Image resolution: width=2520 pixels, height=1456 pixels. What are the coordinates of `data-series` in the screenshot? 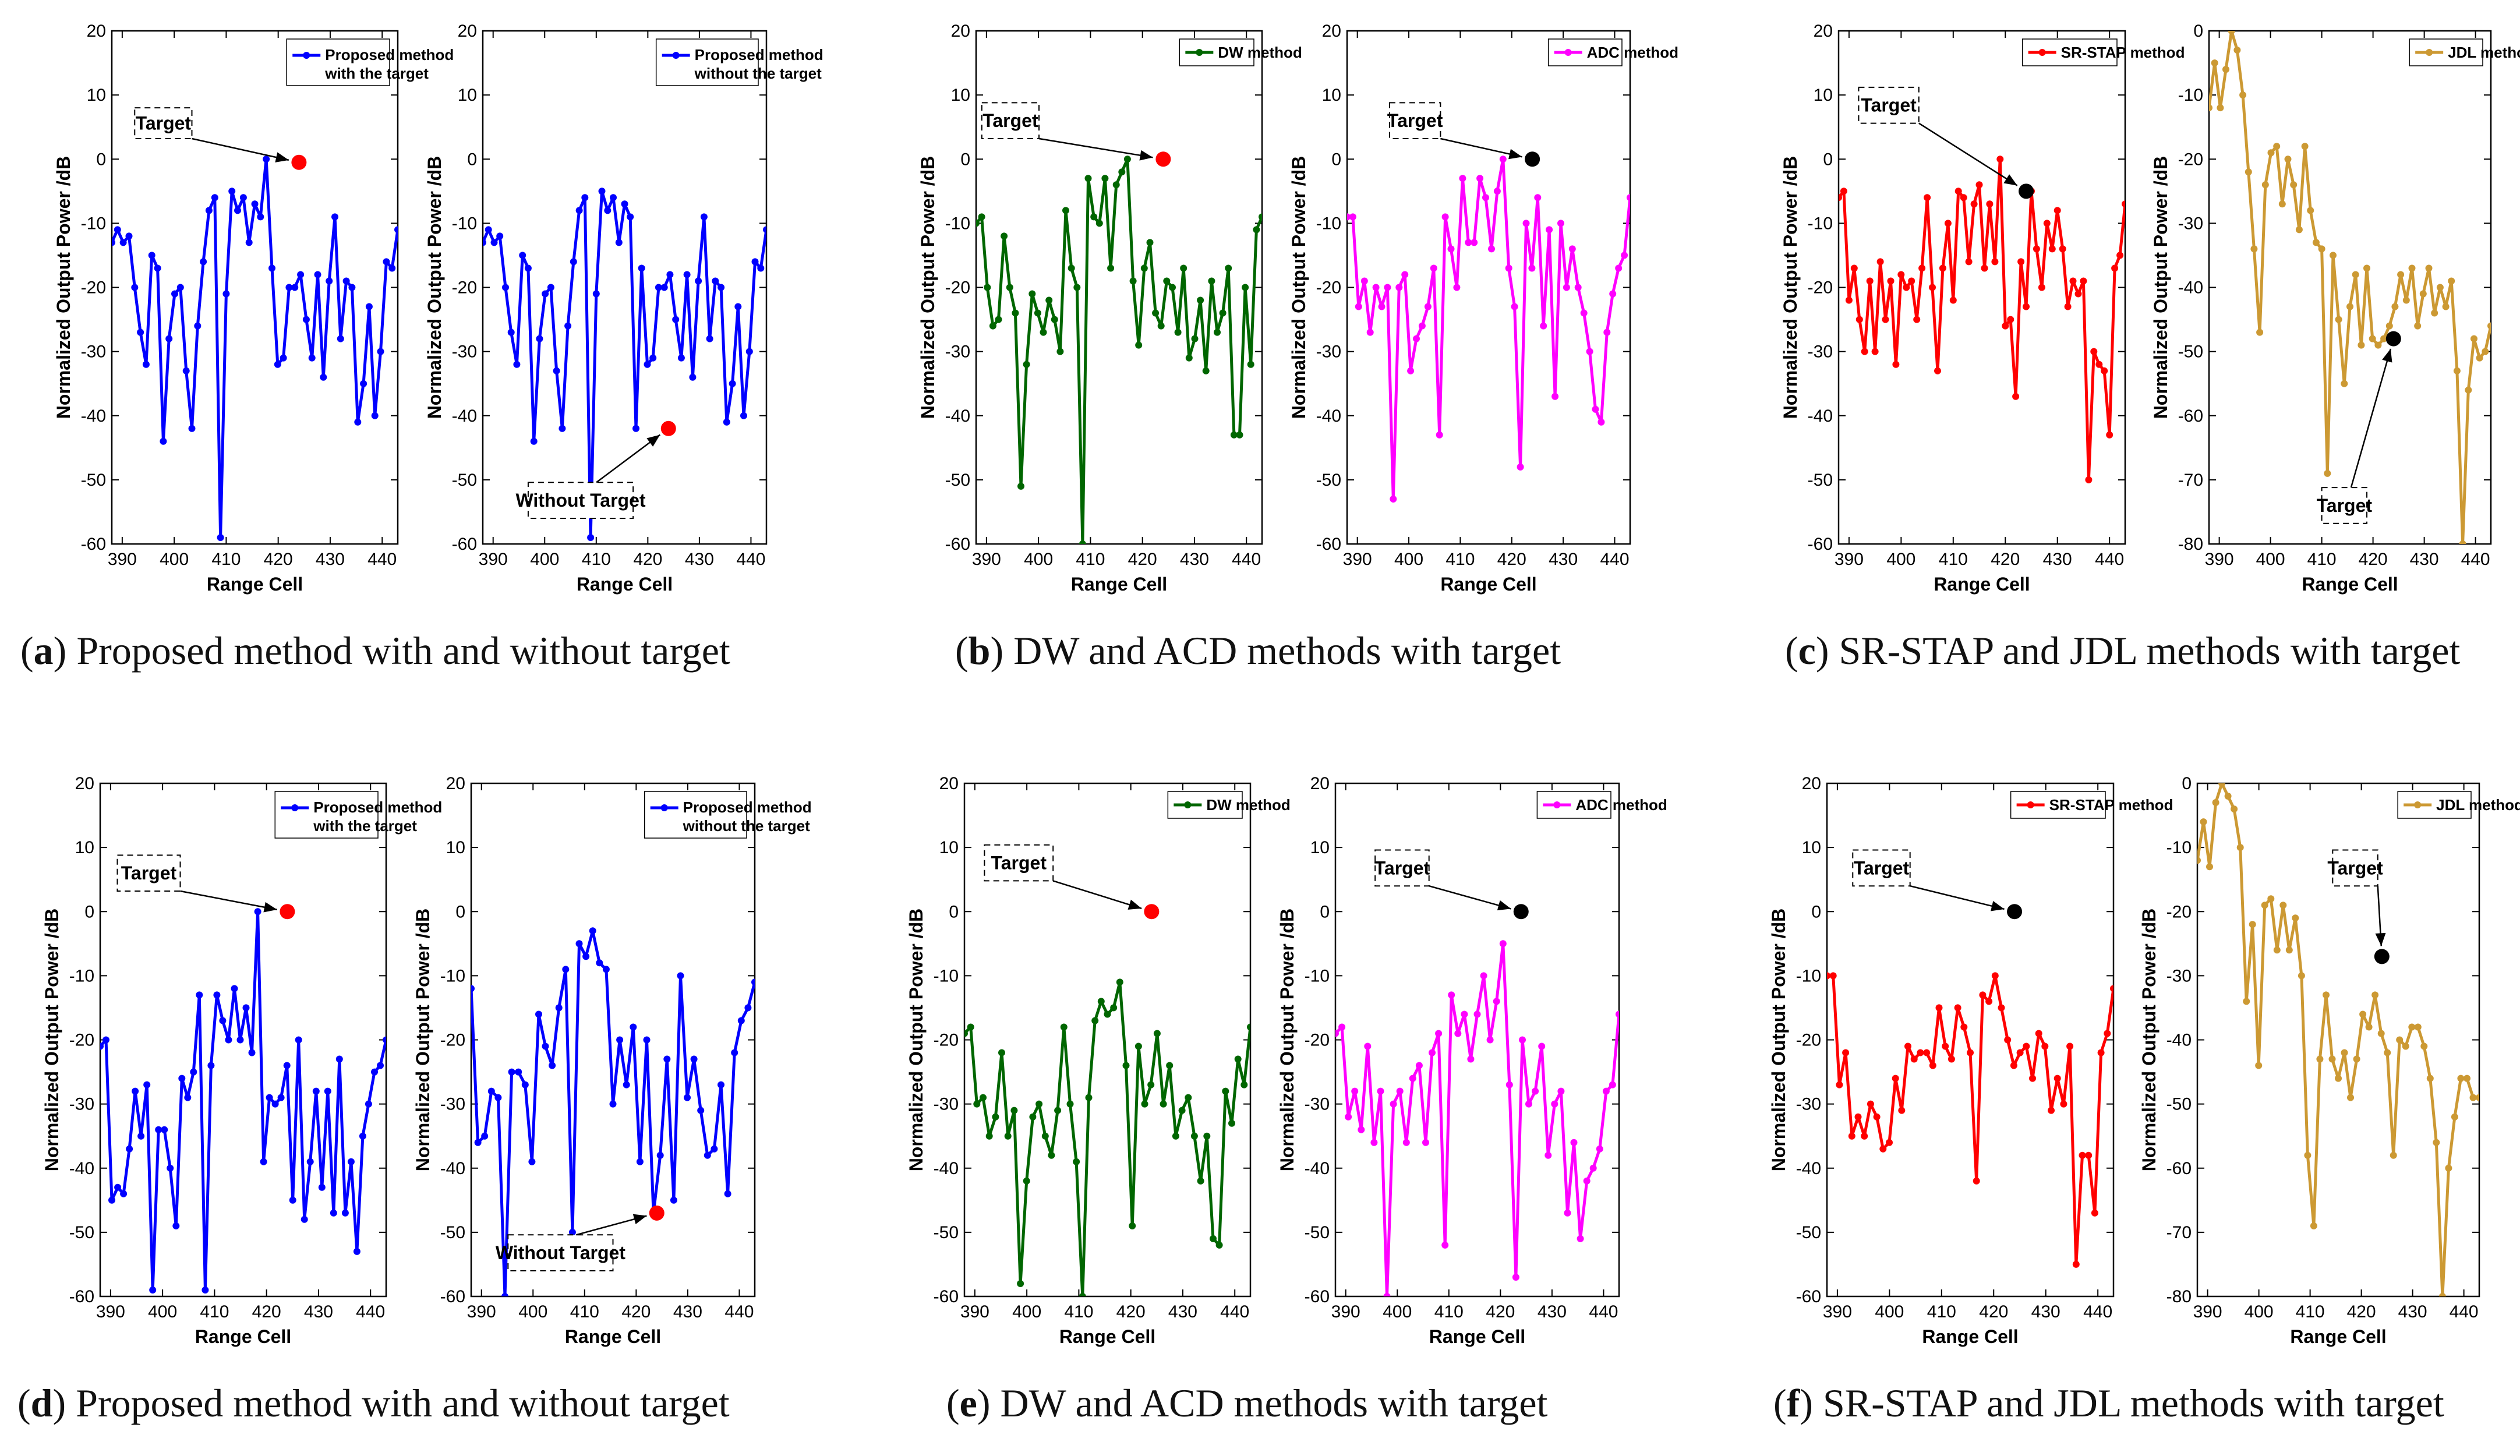 It's located at (2350, 287).